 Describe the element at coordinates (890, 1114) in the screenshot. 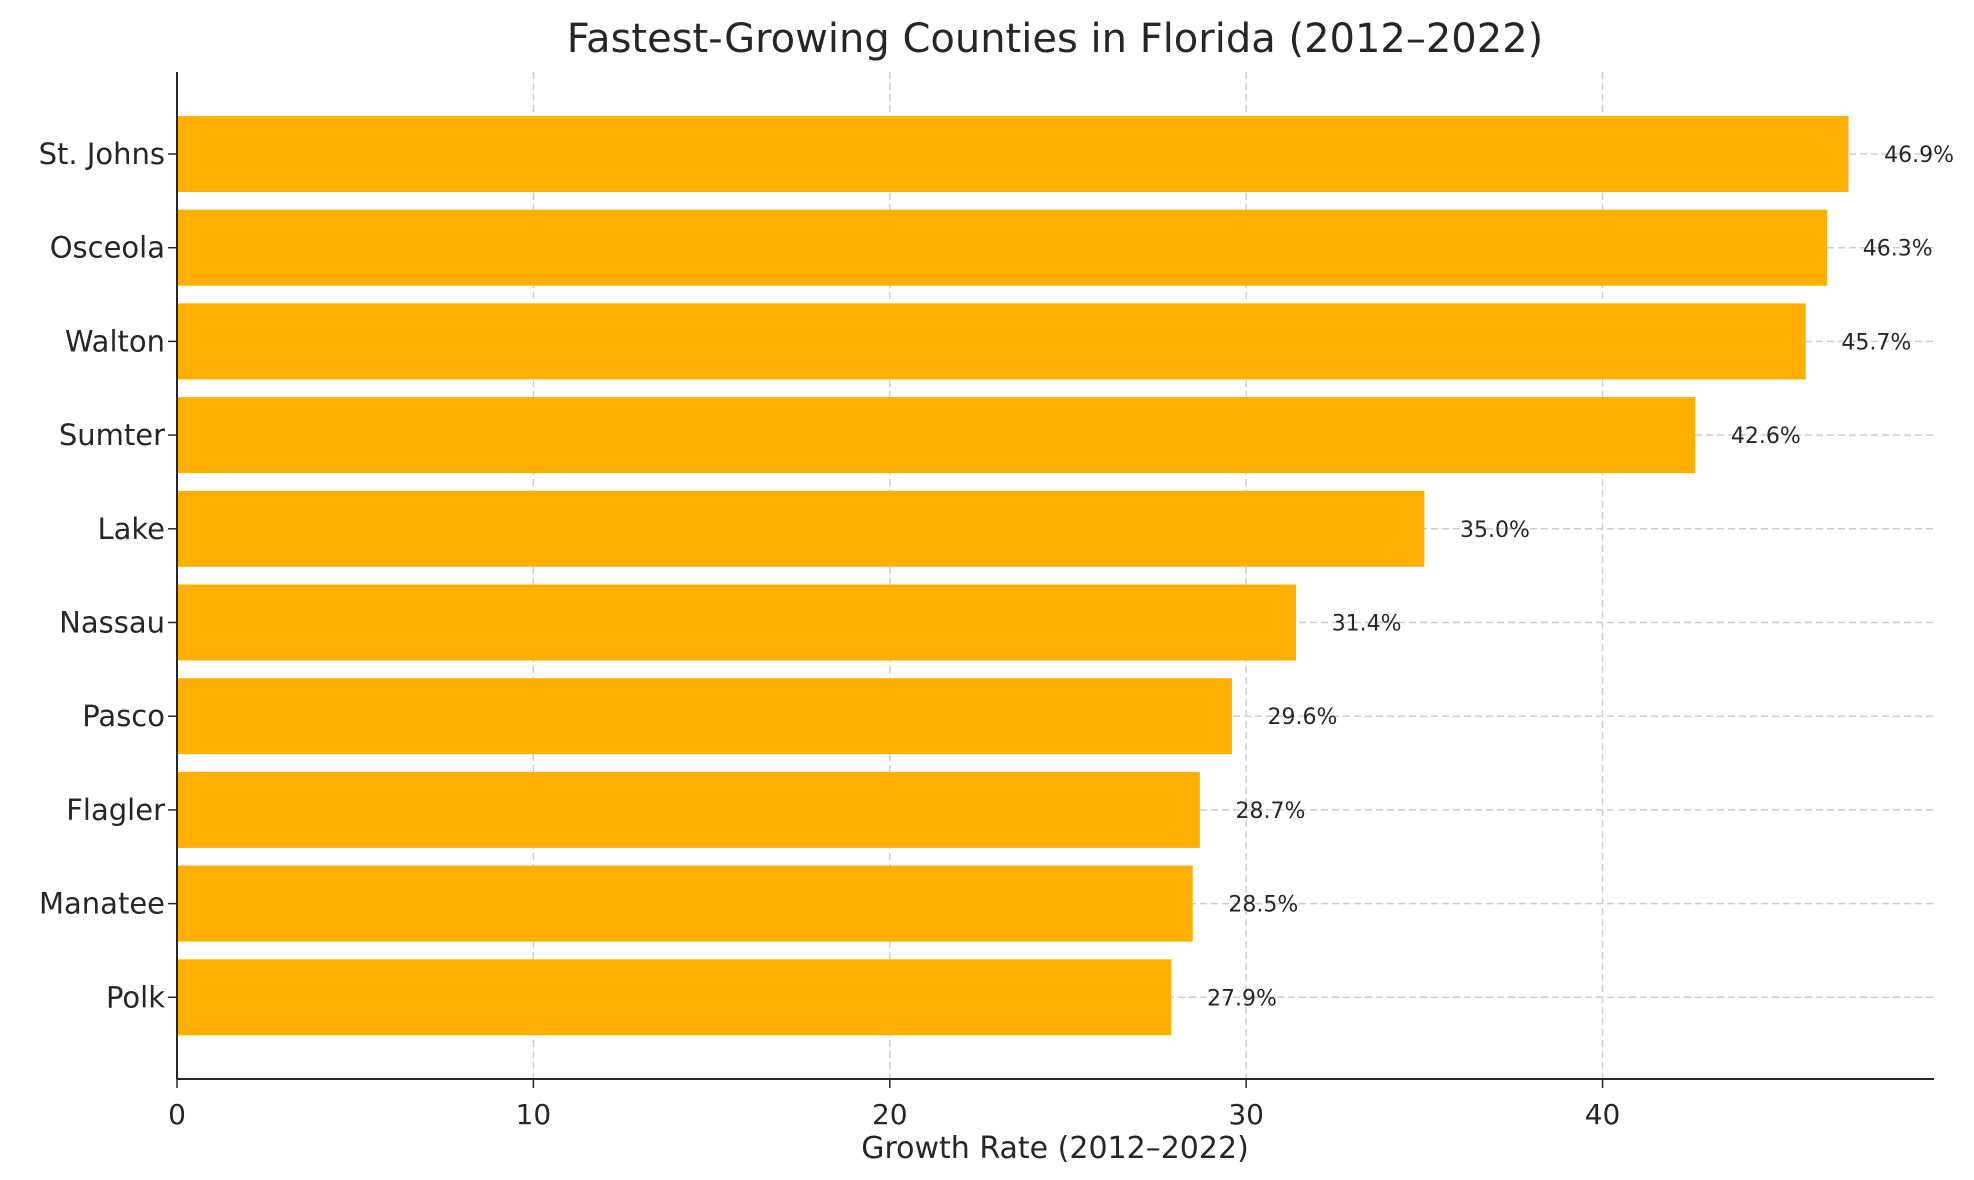

I see `x-tick-label: 20` at that location.